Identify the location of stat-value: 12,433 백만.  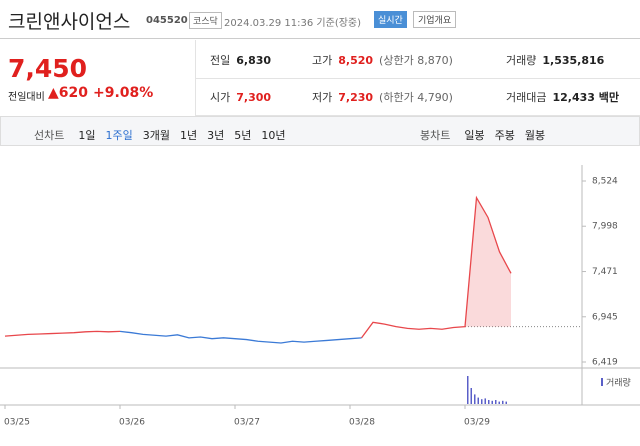
(586, 97).